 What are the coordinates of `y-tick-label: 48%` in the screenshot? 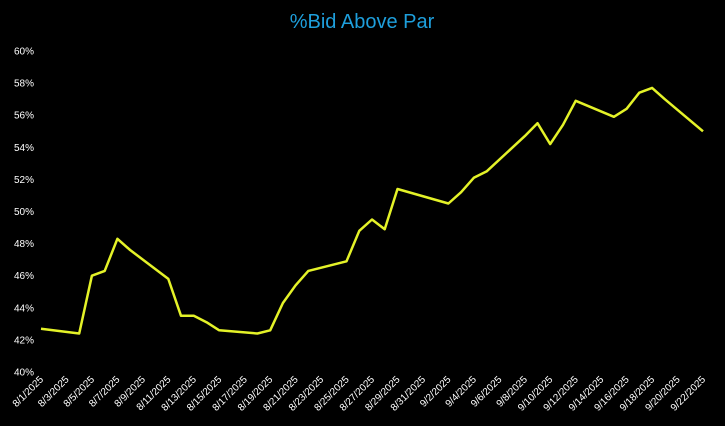 It's located at (24, 244).